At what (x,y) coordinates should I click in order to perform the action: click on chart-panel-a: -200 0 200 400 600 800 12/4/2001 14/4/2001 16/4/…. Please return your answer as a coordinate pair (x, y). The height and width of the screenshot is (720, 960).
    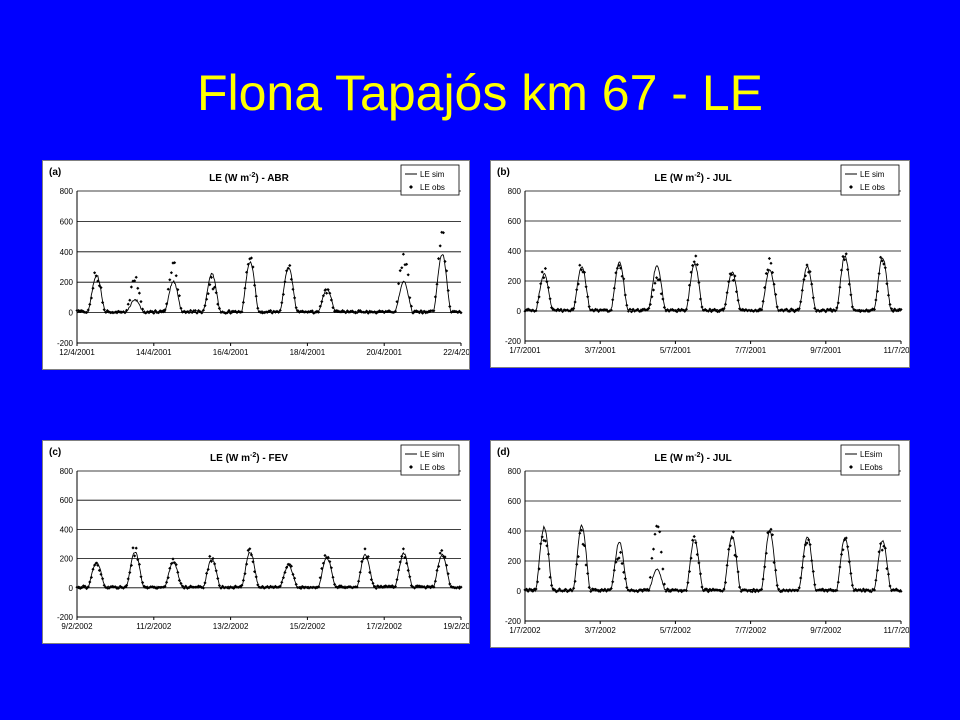
    Looking at the image, I should click on (256, 265).